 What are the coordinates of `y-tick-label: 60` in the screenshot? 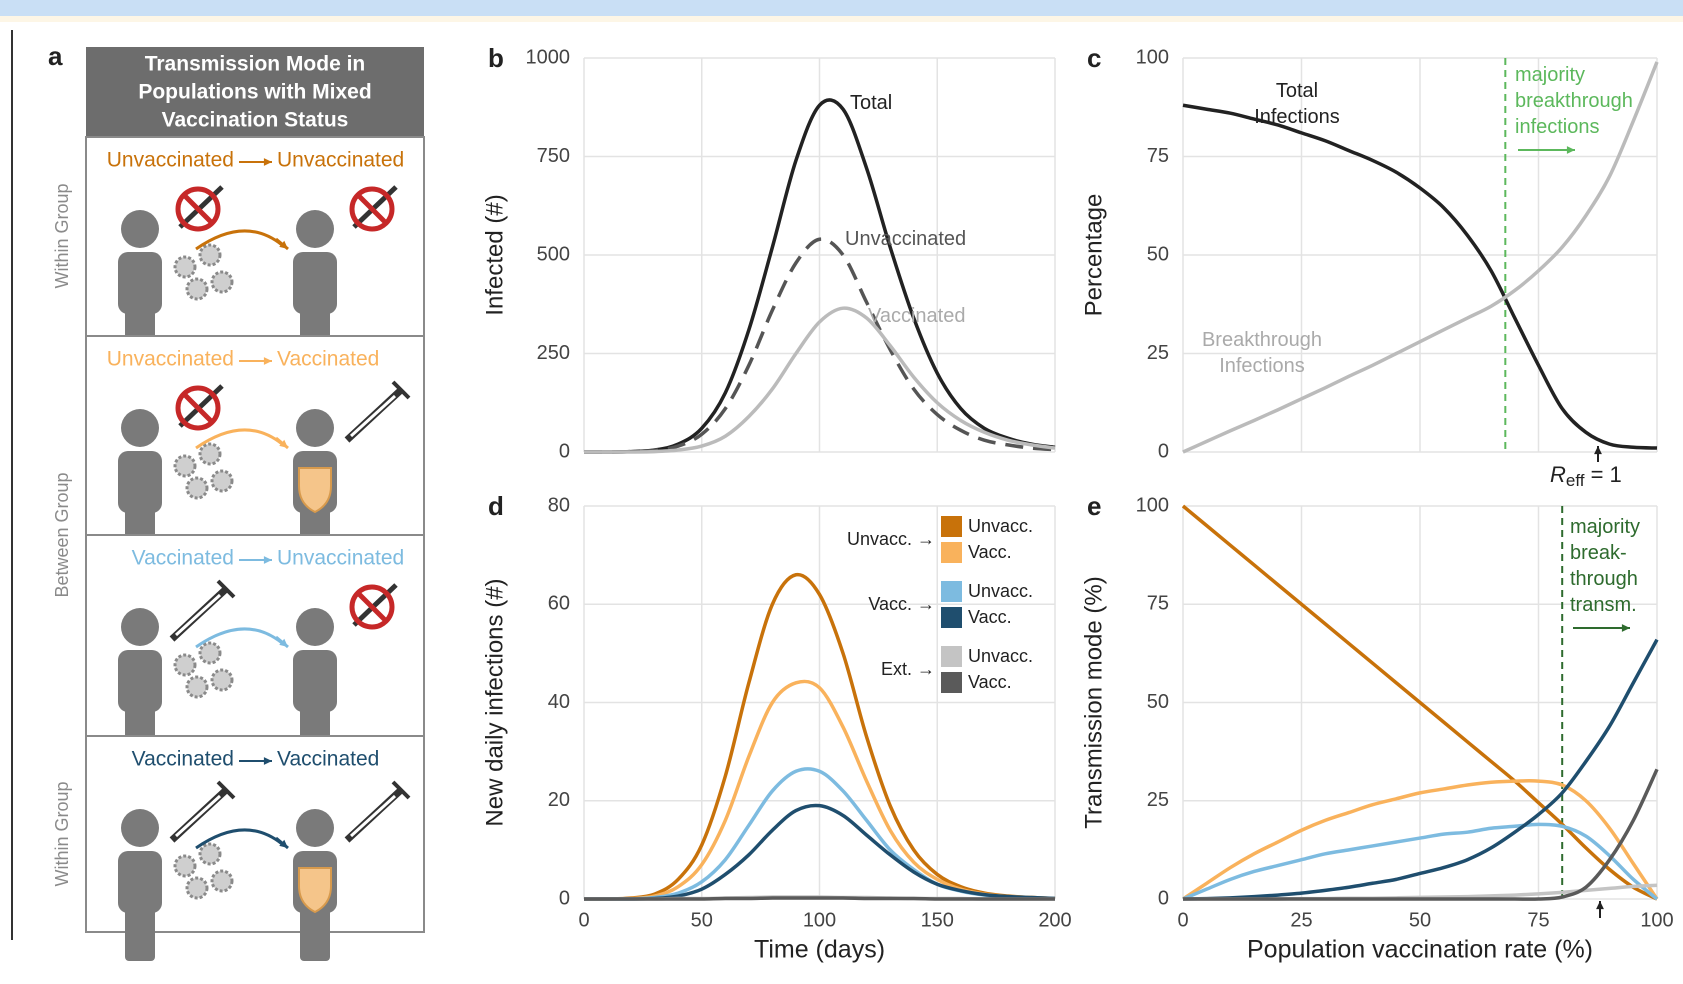 It's located at (559, 604).